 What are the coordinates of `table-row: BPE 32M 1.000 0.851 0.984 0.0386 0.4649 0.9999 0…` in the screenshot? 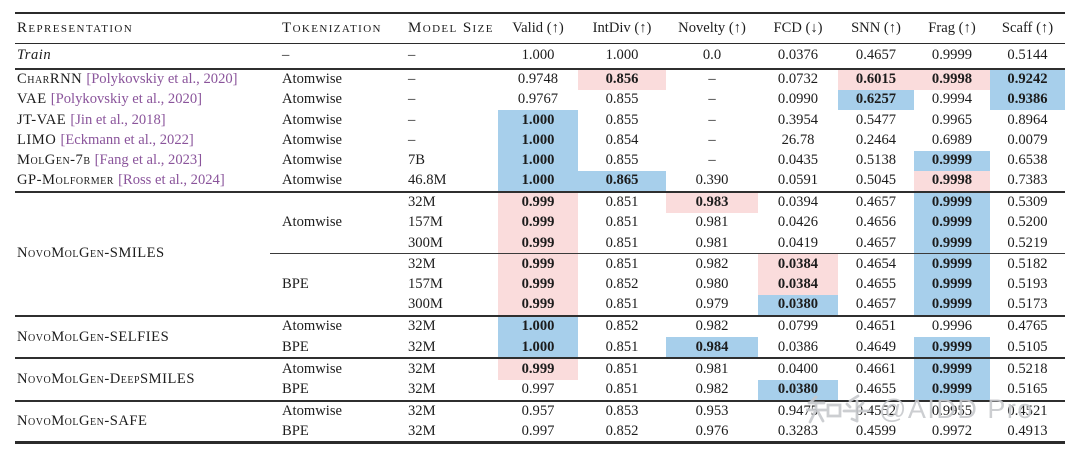 It's located at (540, 348).